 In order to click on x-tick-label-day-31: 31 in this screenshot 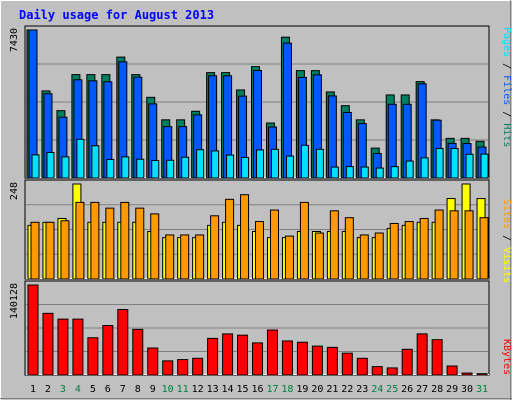, I will do `click(482, 389)`.